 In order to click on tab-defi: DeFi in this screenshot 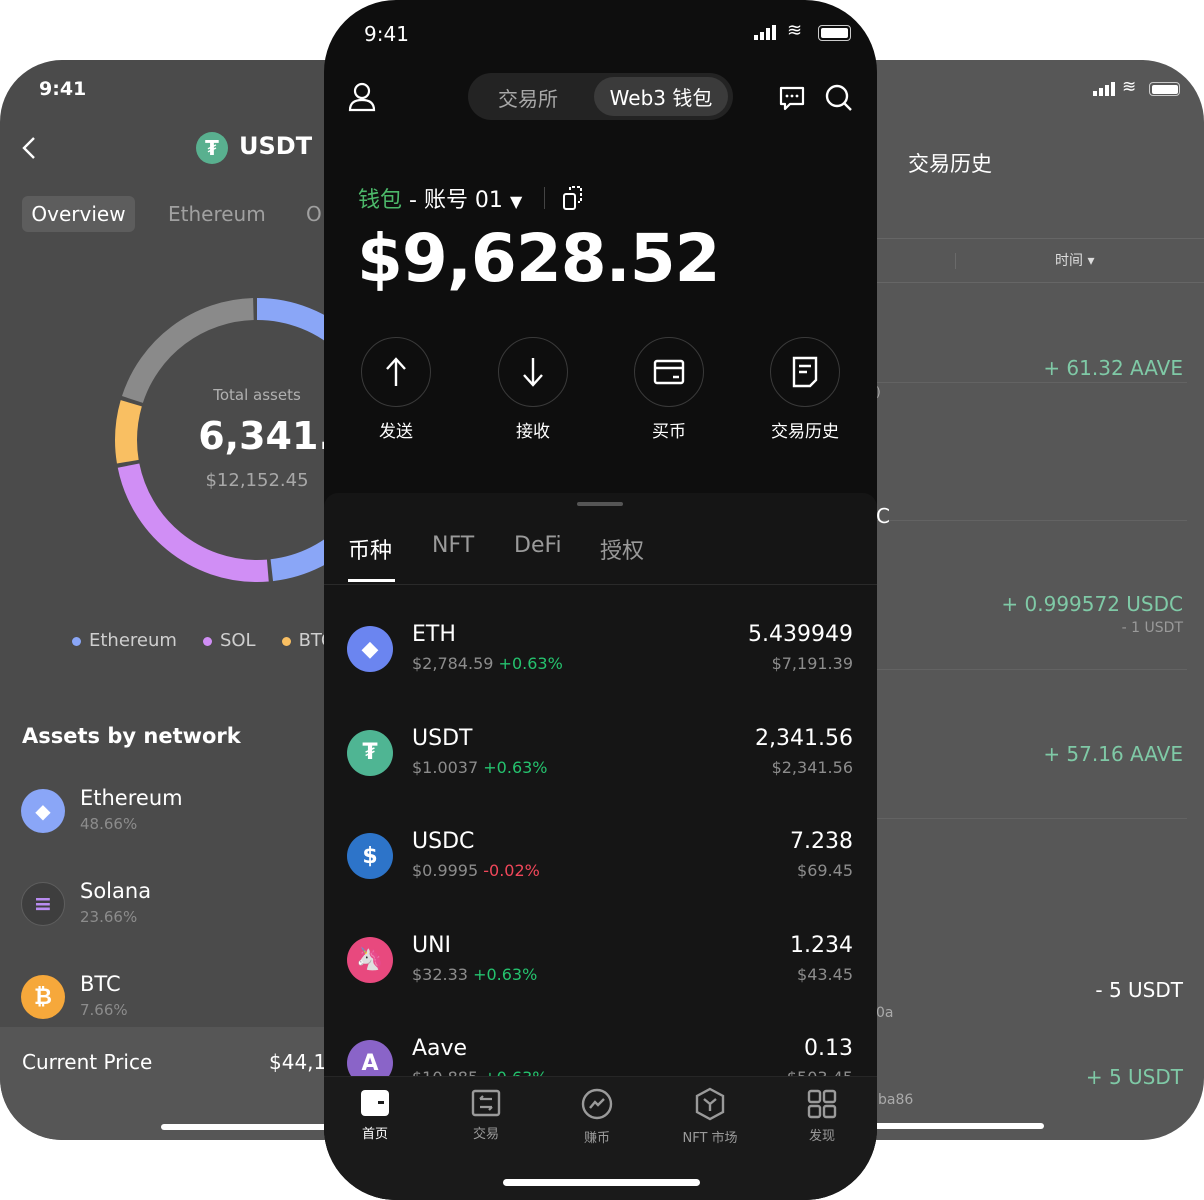, I will do `click(538, 545)`.